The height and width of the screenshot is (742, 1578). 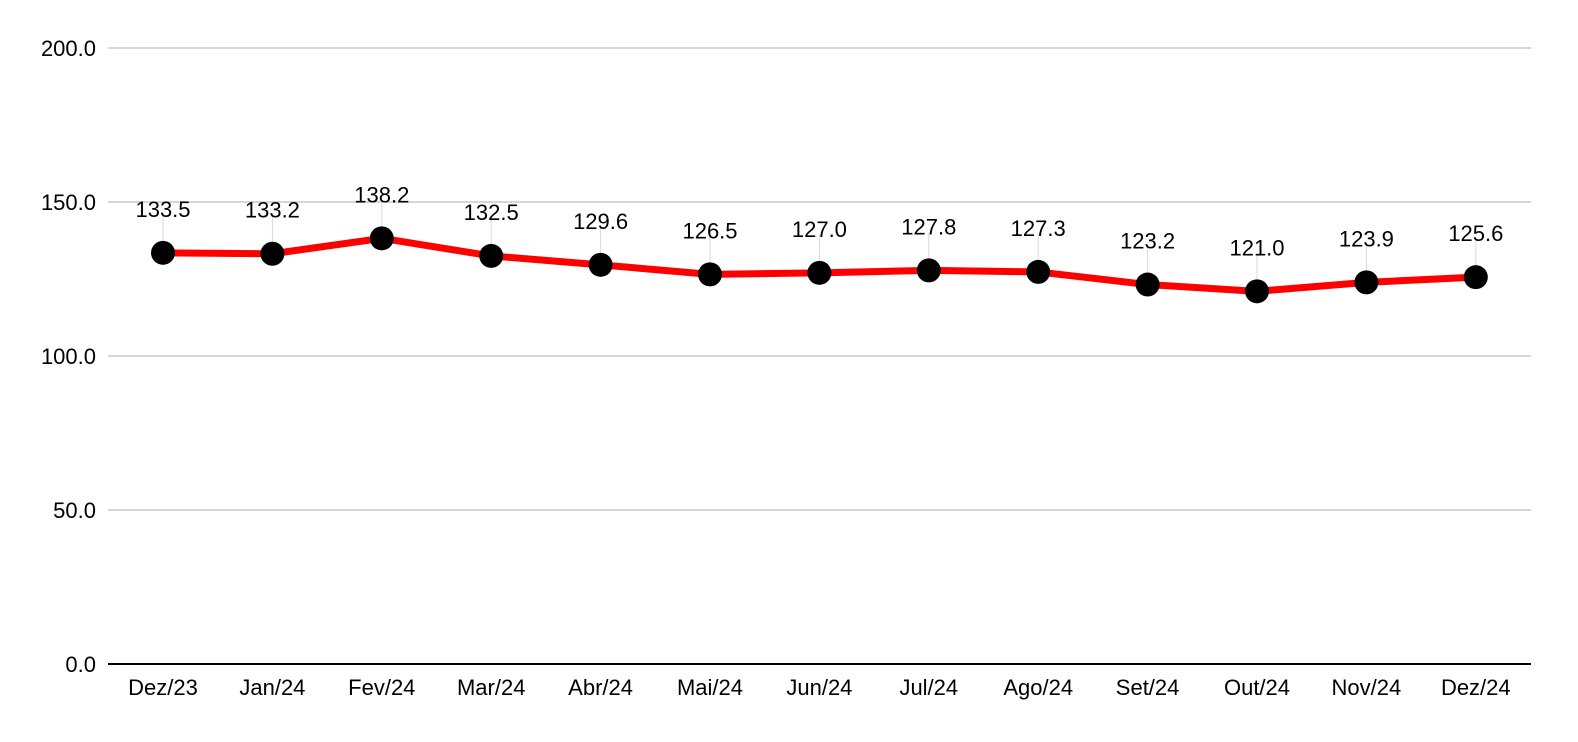 What do you see at coordinates (74, 510) in the screenshot?
I see `y-tick-label: 50.0` at bounding box center [74, 510].